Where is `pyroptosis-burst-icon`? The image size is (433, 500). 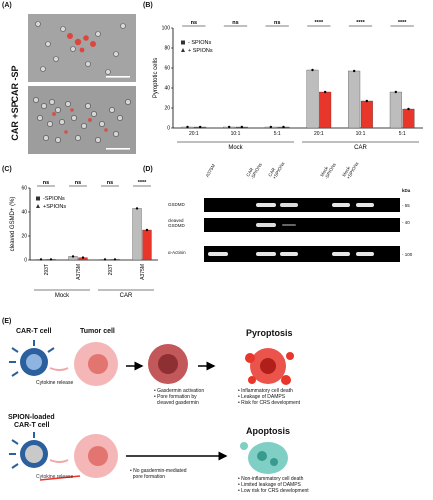
pyroptosis-burst-icon is located at coordinates (269, 366).